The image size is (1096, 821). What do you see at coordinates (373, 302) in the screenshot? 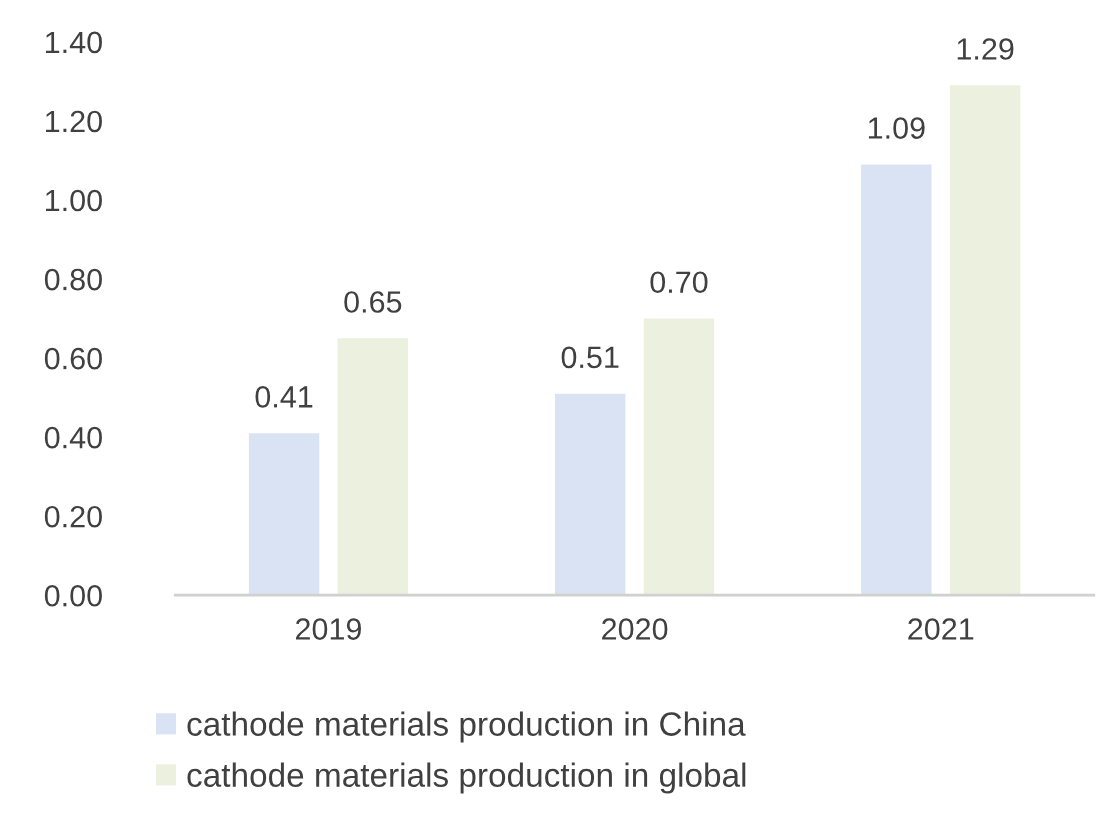
I see `text: 0.65` at bounding box center [373, 302].